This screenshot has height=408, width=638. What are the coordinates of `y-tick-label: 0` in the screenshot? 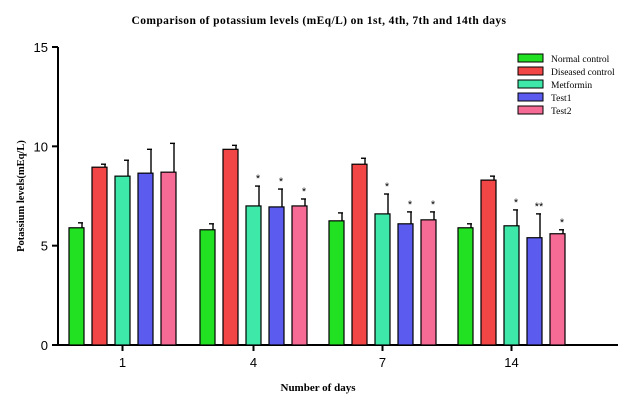 It's located at (44, 345).